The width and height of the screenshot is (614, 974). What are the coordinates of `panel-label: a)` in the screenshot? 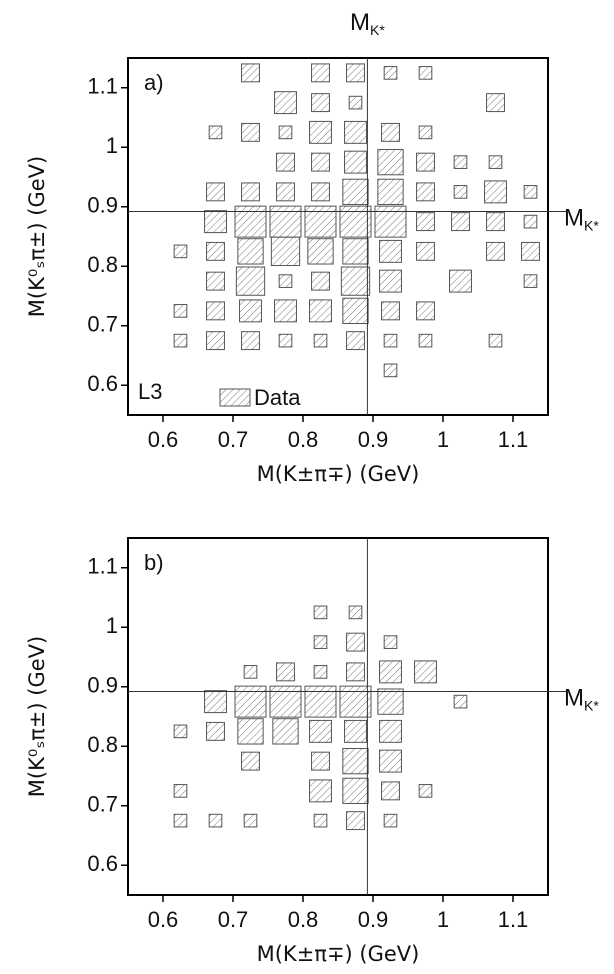 It's located at (154, 82).